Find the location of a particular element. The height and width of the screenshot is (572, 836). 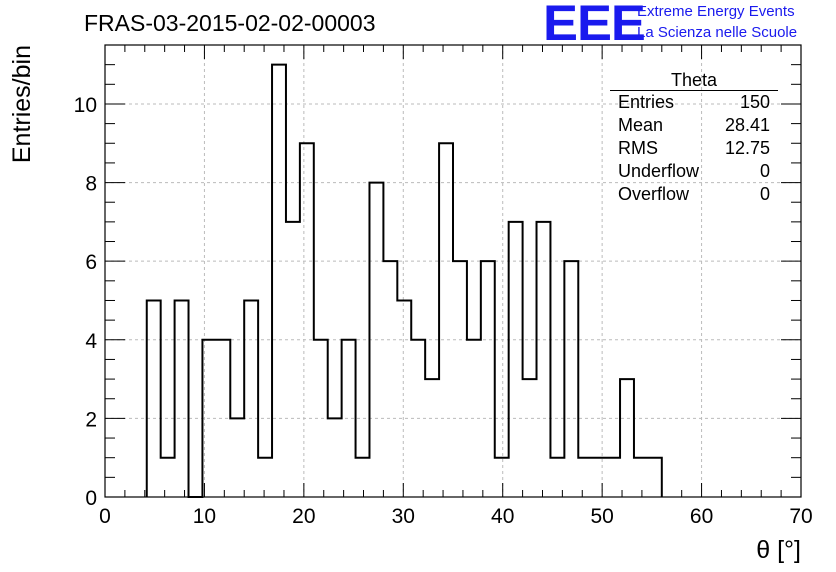

stats-label: Underflow is located at coordinates (659, 171).